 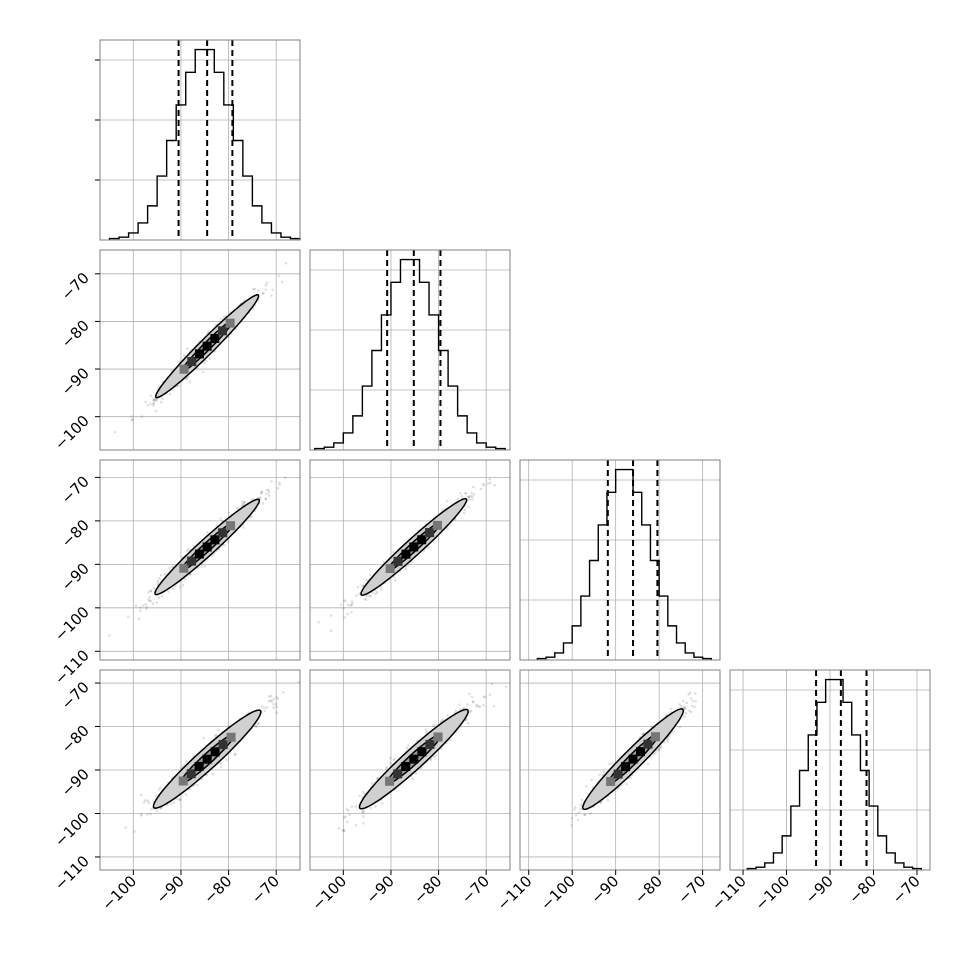 What do you see at coordinates (197, 556) in the screenshot?
I see `panel-content` at bounding box center [197, 556].